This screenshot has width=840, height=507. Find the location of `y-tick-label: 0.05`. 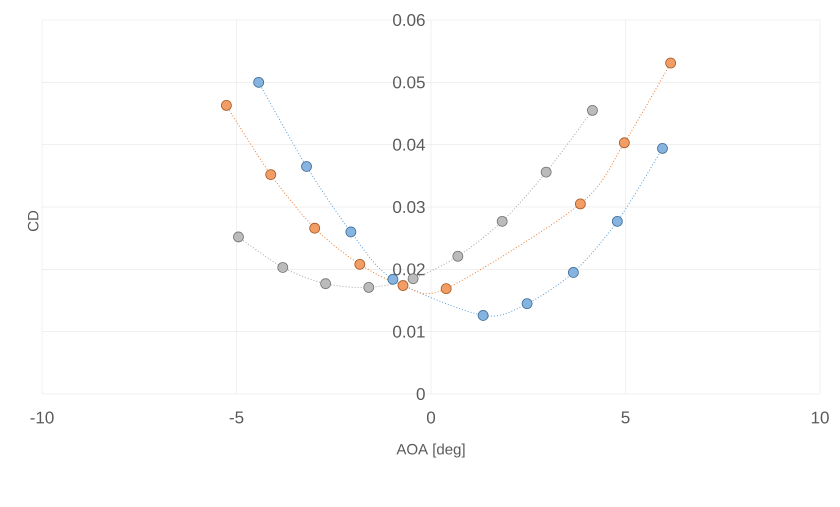

y-tick-label: 0.05 is located at coordinates (409, 82).